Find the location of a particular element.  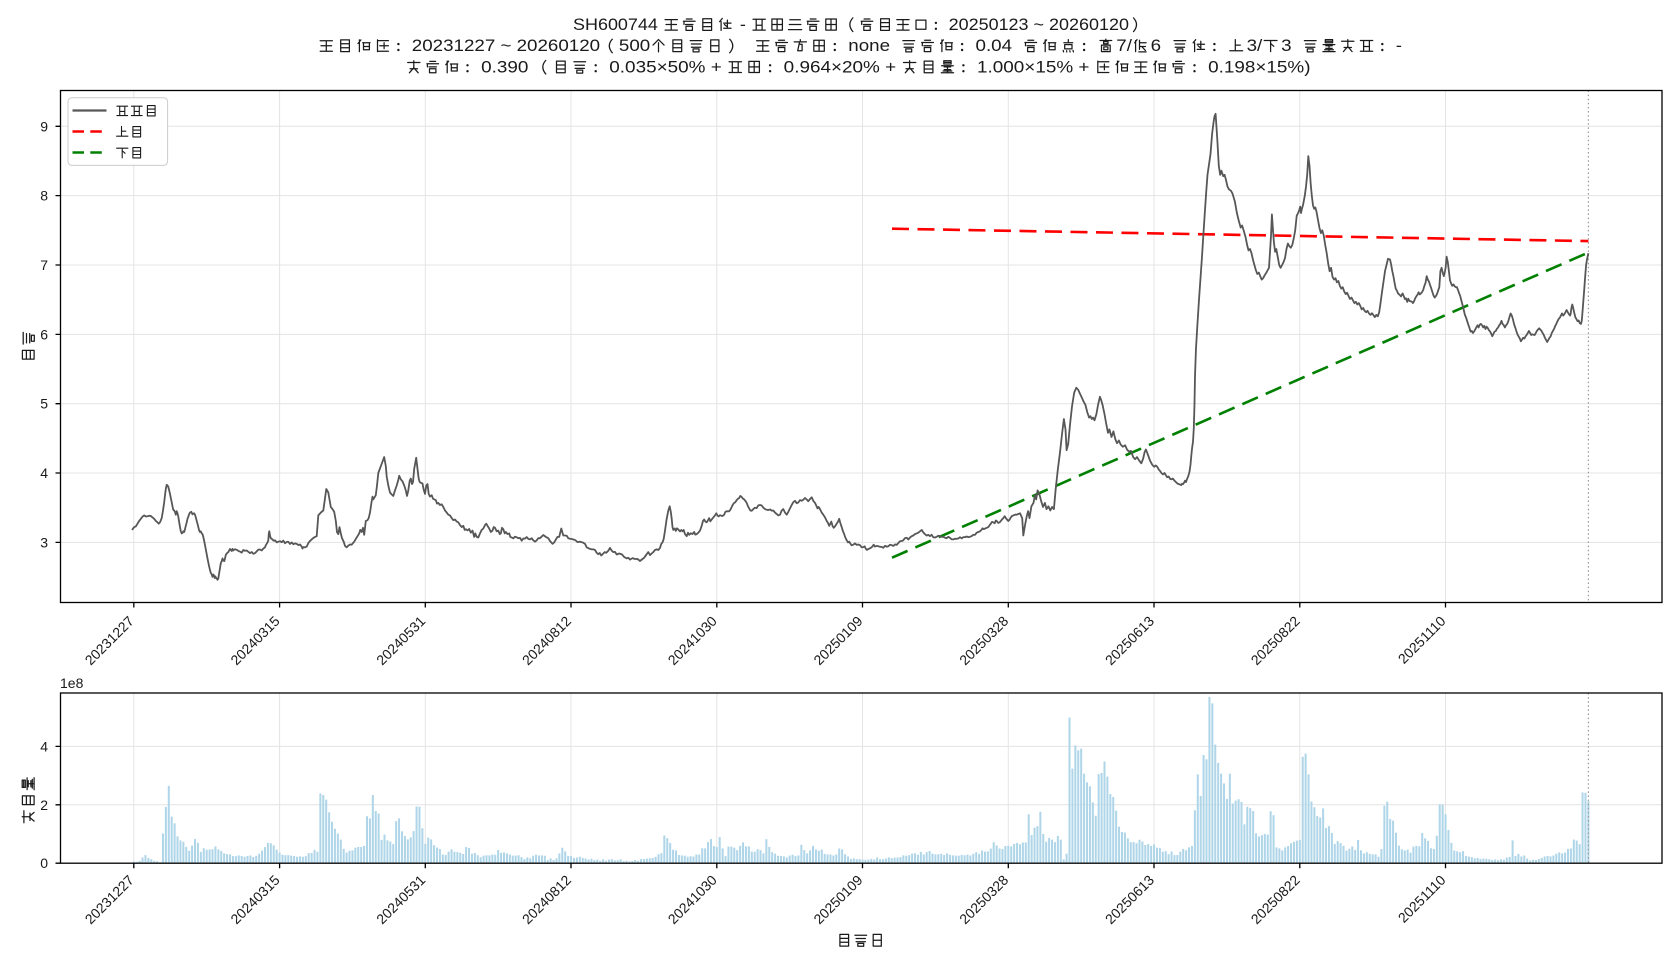

svg-text: 8 is located at coordinates (44, 196).